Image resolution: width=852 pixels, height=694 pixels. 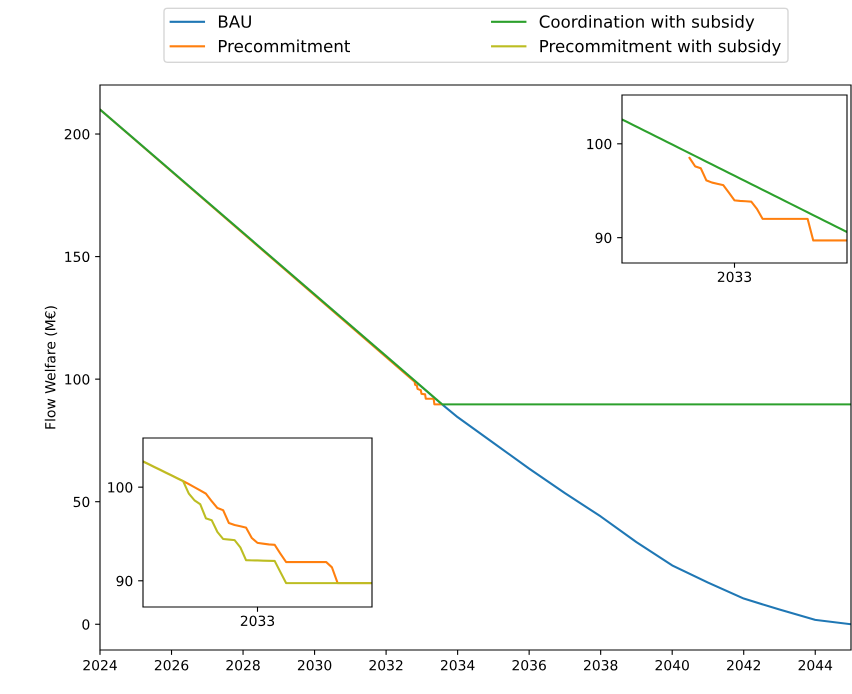 I want to click on y-tick-label: 150, so click(x=77, y=257).